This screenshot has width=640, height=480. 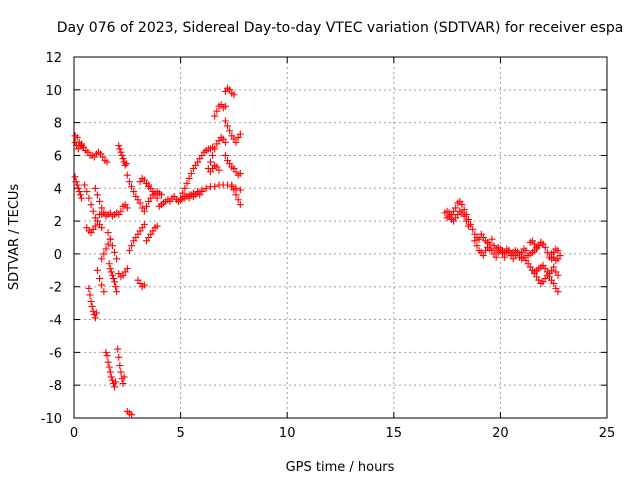 I want to click on x-tick-label: 5, so click(x=180, y=433).